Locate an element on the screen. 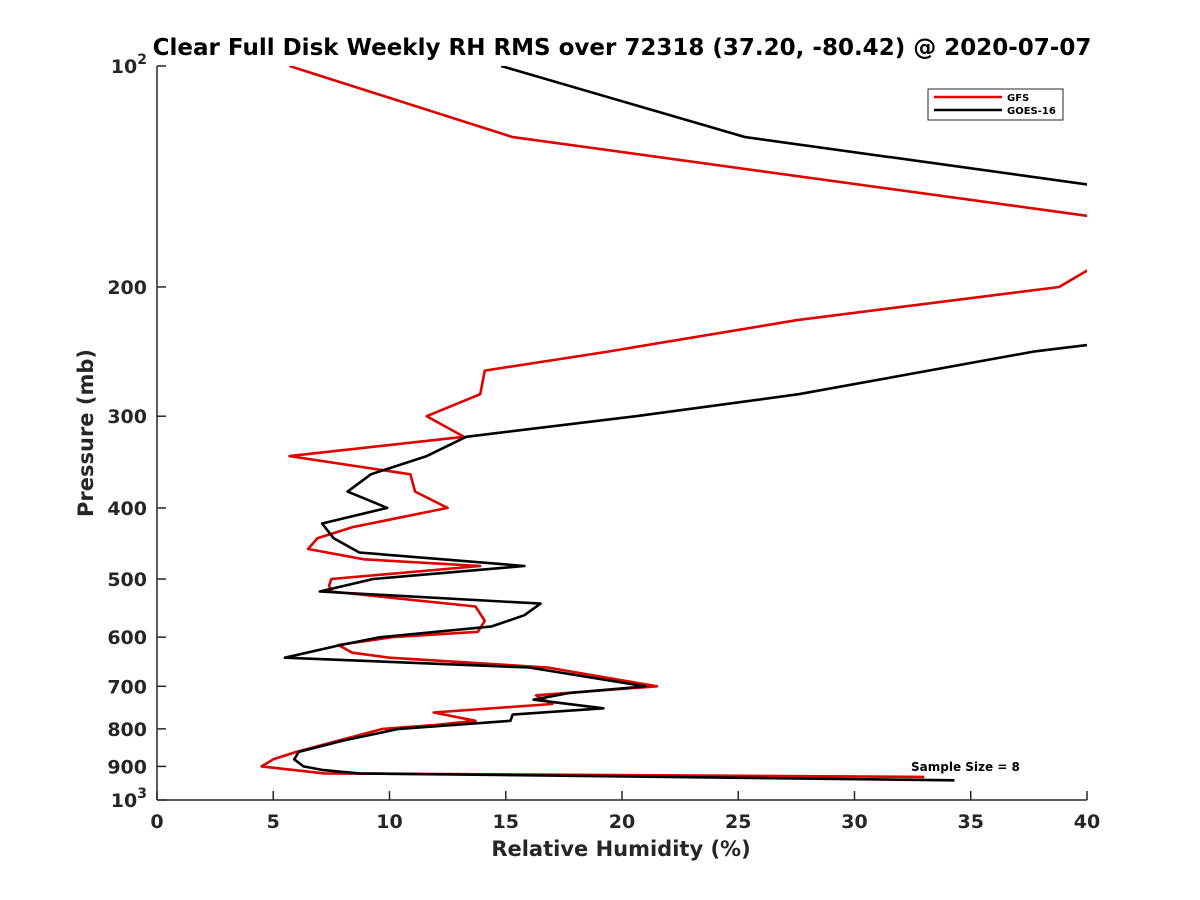 Image resolution: width=1200 pixels, height=900 pixels. y-axis-label: Pressure (mb) is located at coordinates (86, 433).